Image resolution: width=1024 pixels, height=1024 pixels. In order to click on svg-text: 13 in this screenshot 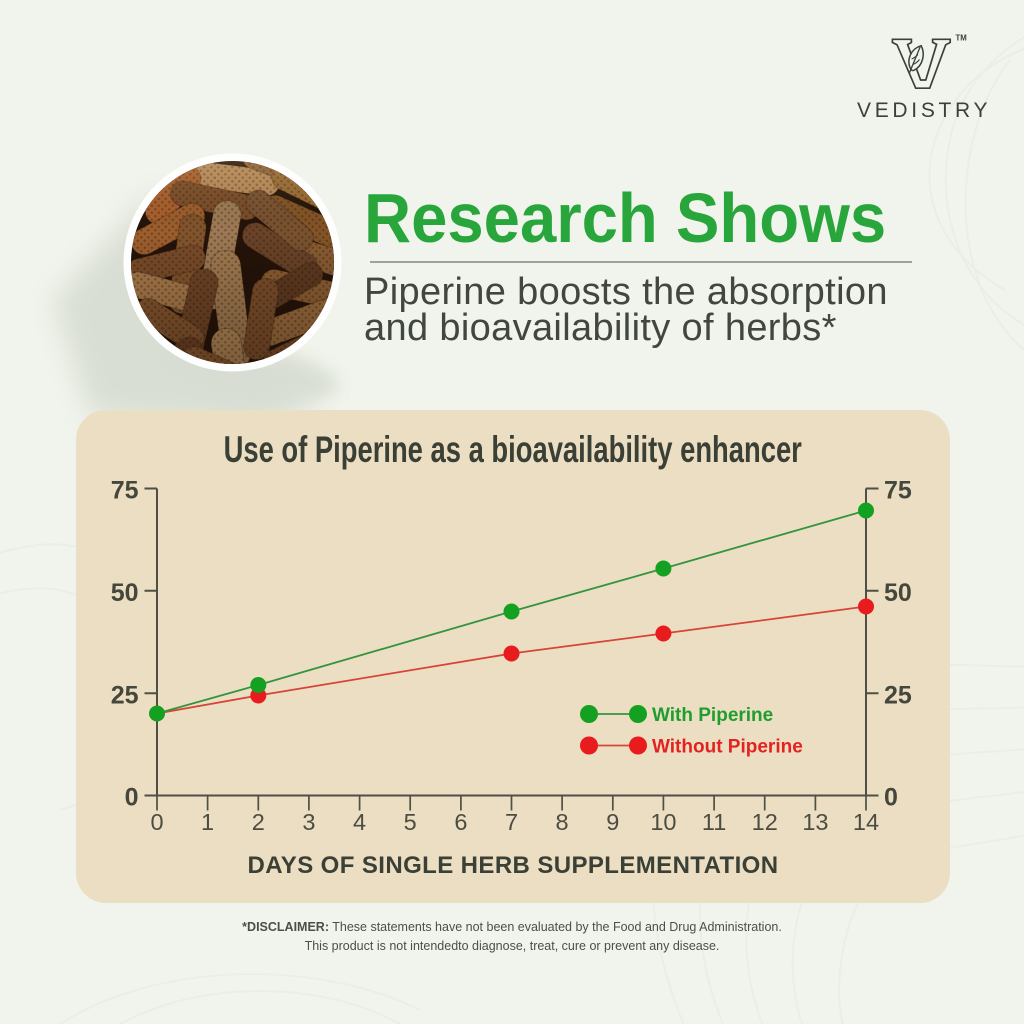, I will do `click(815, 822)`.